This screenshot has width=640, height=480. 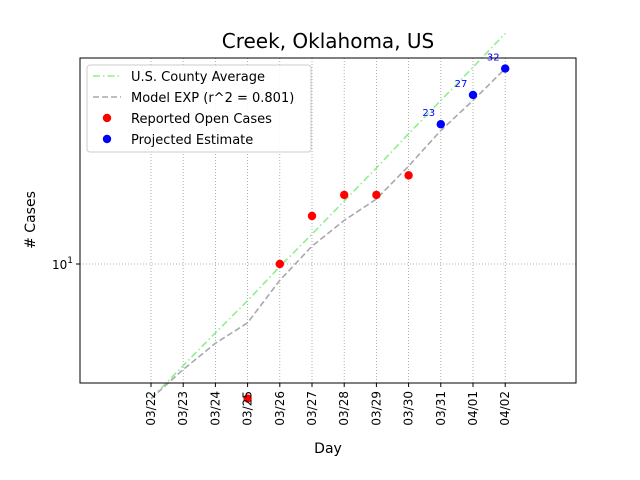 What do you see at coordinates (328, 449) in the screenshot?
I see `x-axis-label: Day` at bounding box center [328, 449].